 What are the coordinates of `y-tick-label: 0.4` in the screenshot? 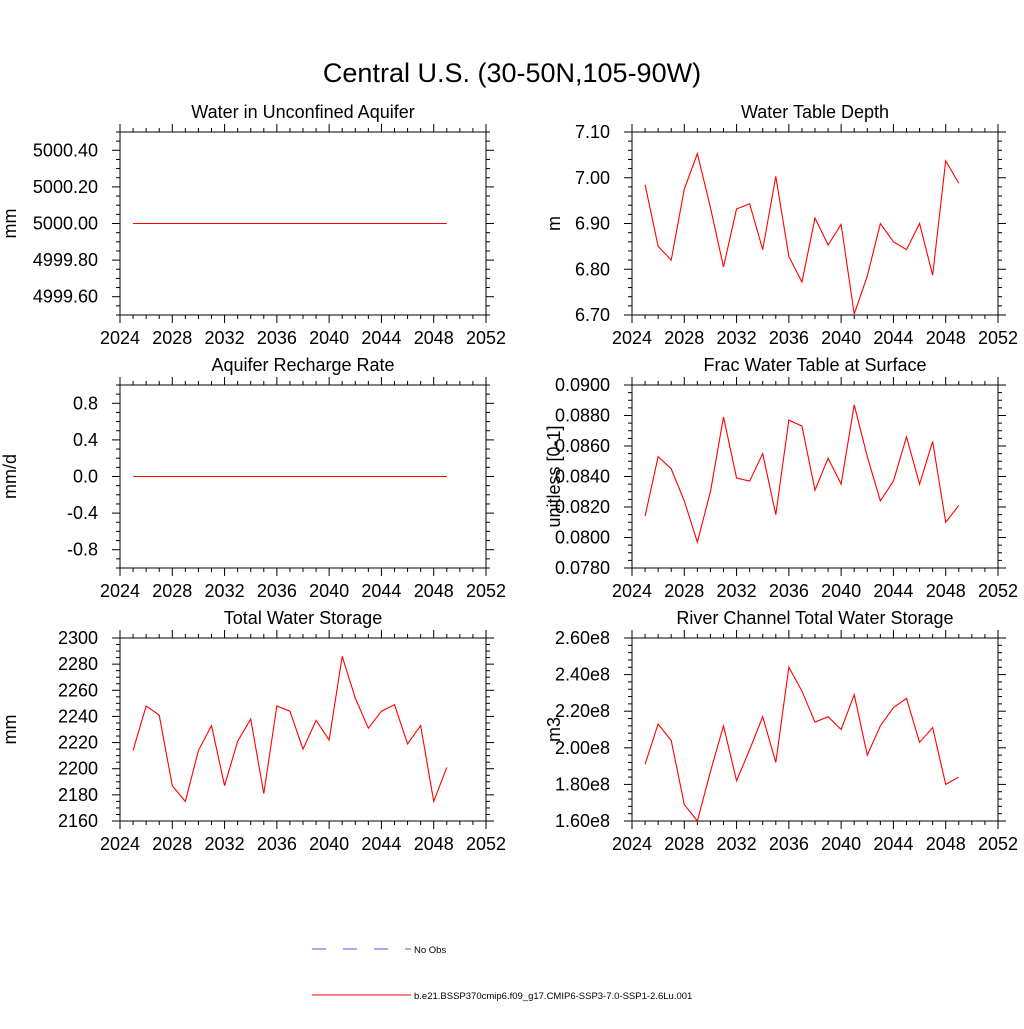 It's located at (85, 440).